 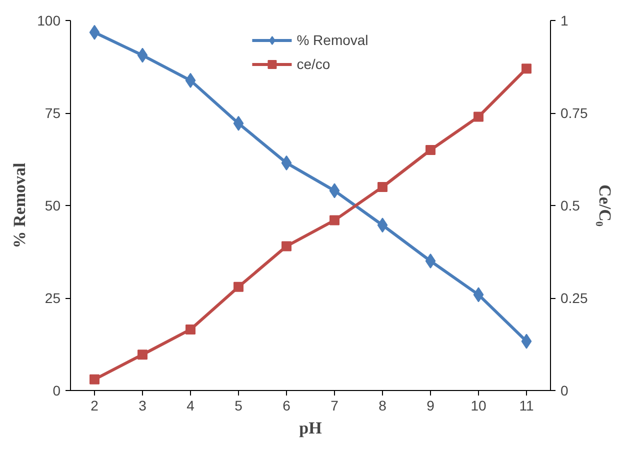 What do you see at coordinates (564, 20) in the screenshot?
I see `y2-tick-label: 1` at bounding box center [564, 20].